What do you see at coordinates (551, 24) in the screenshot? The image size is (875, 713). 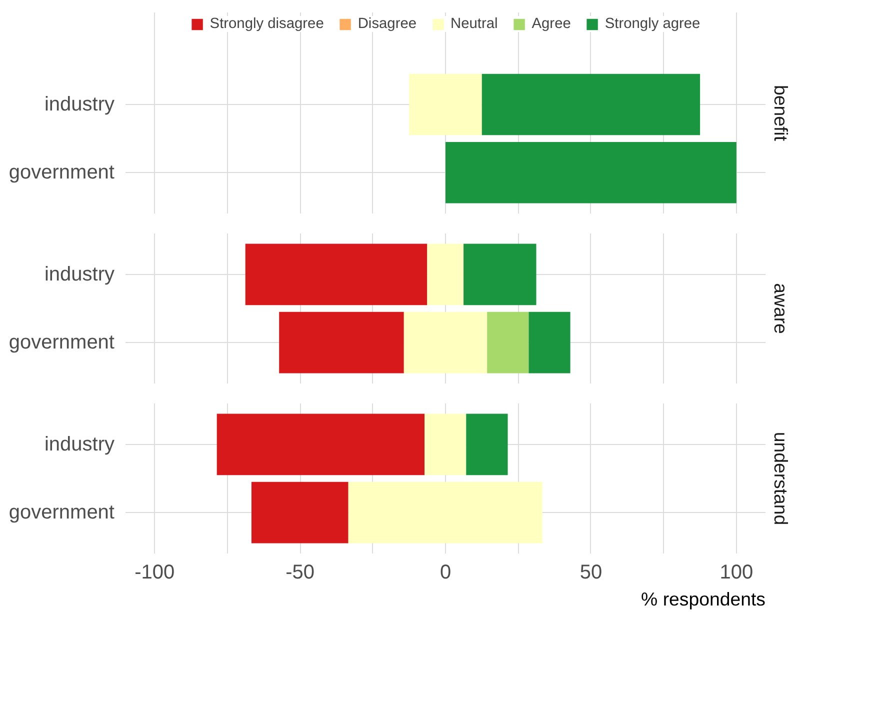 I see `legend-label: Agree` at bounding box center [551, 24].